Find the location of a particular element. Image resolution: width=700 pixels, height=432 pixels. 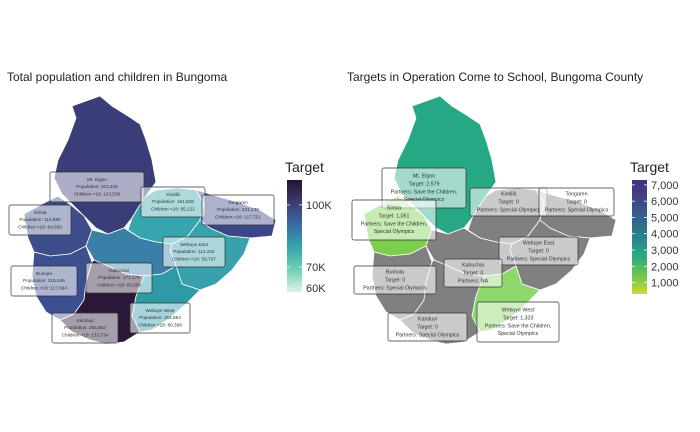

label-line: Population: 171,175 is located at coordinates (119, 277).